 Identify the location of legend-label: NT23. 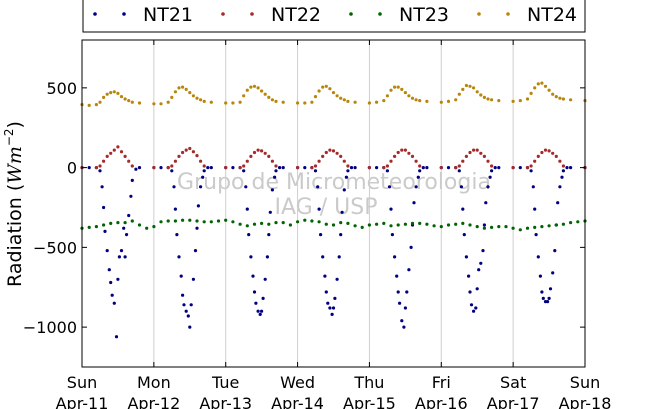
(424, 15).